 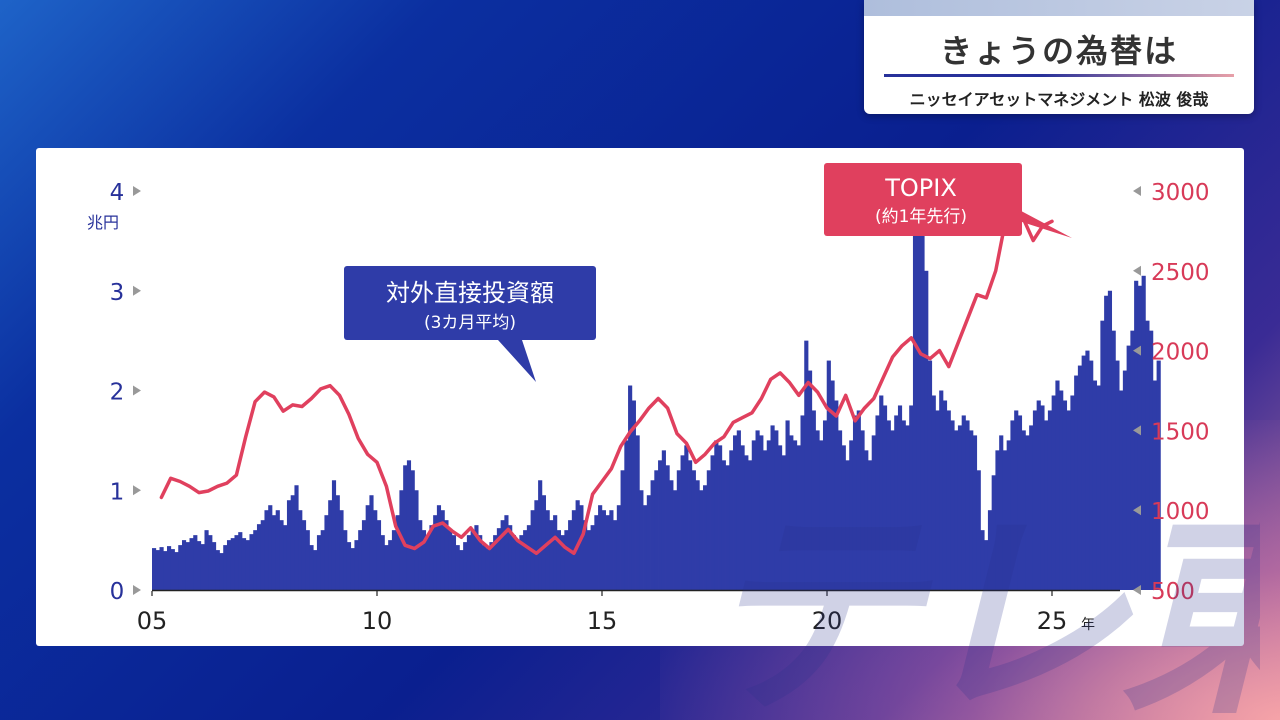 I want to click on right-tick-marker, so click(x=1137, y=430).